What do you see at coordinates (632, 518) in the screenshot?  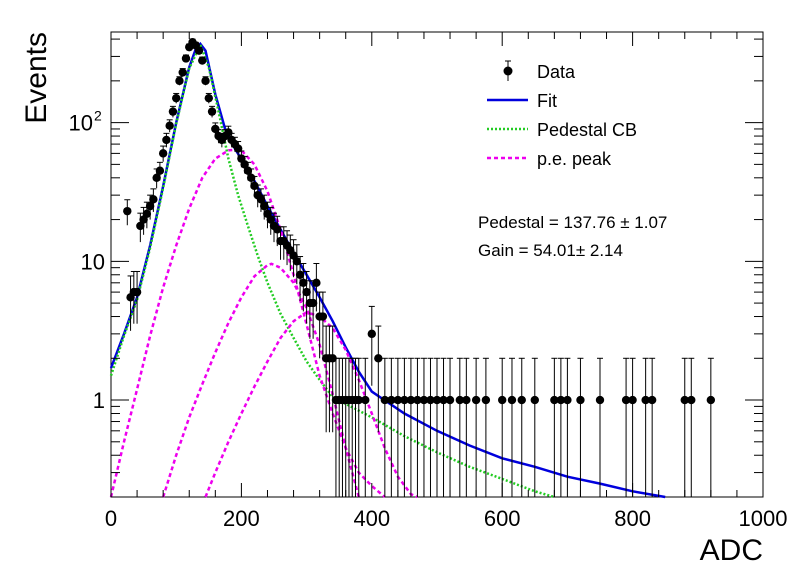 I see `x-tick-label: 800` at bounding box center [632, 518].